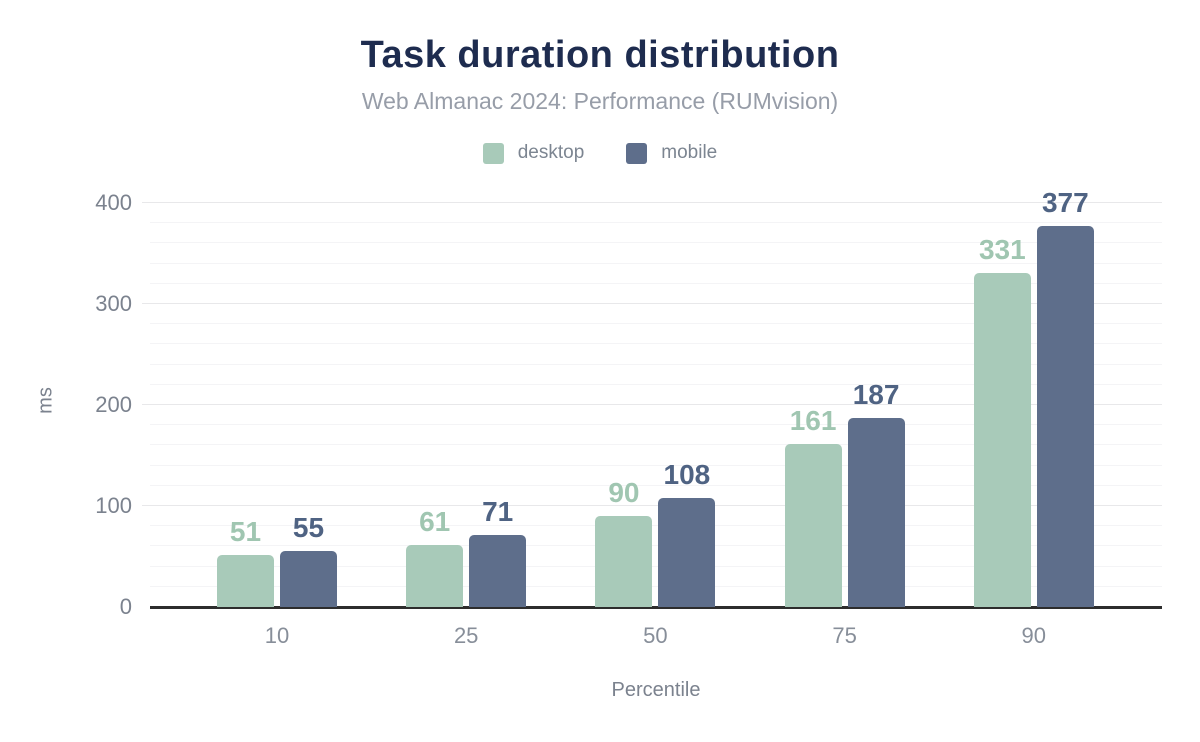 The height and width of the screenshot is (742, 1200). Describe the element at coordinates (308, 527) in the screenshot. I see `bar-value-label: 55` at that location.